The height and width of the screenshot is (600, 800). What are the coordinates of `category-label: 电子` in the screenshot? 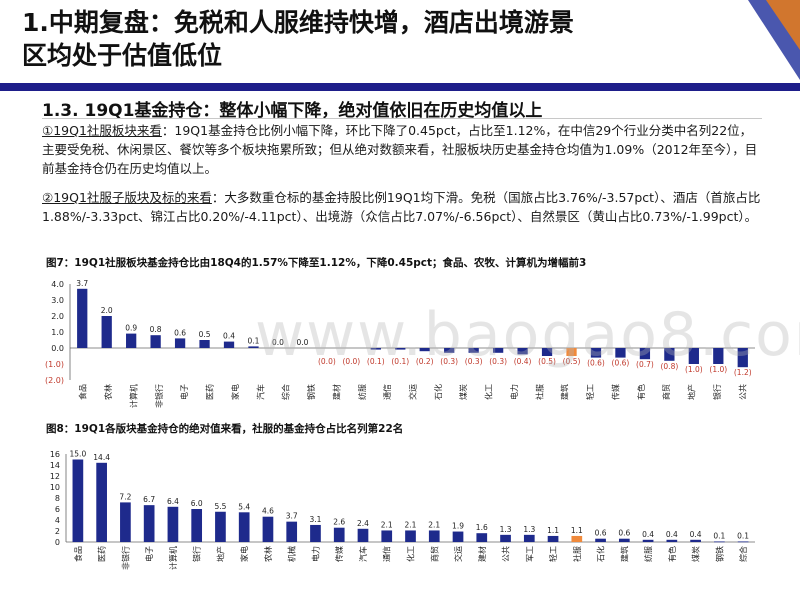 It's located at (149, 554).